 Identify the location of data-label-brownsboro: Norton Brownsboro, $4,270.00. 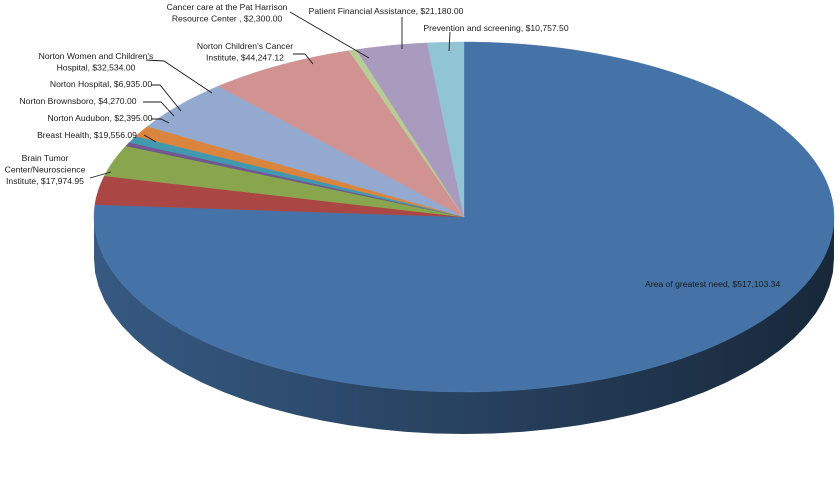
(77, 101).